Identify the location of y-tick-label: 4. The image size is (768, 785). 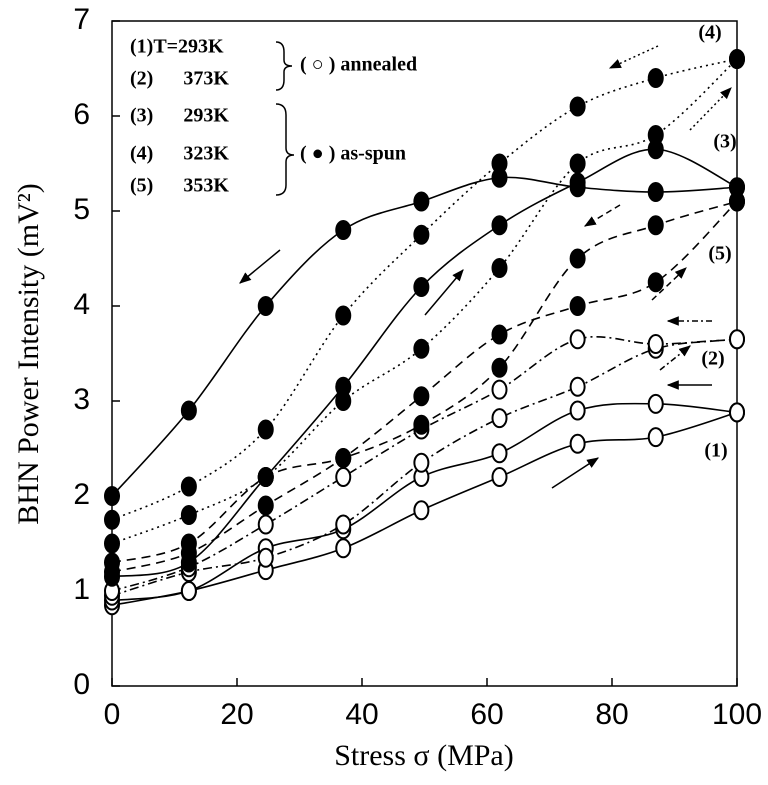
(81, 304).